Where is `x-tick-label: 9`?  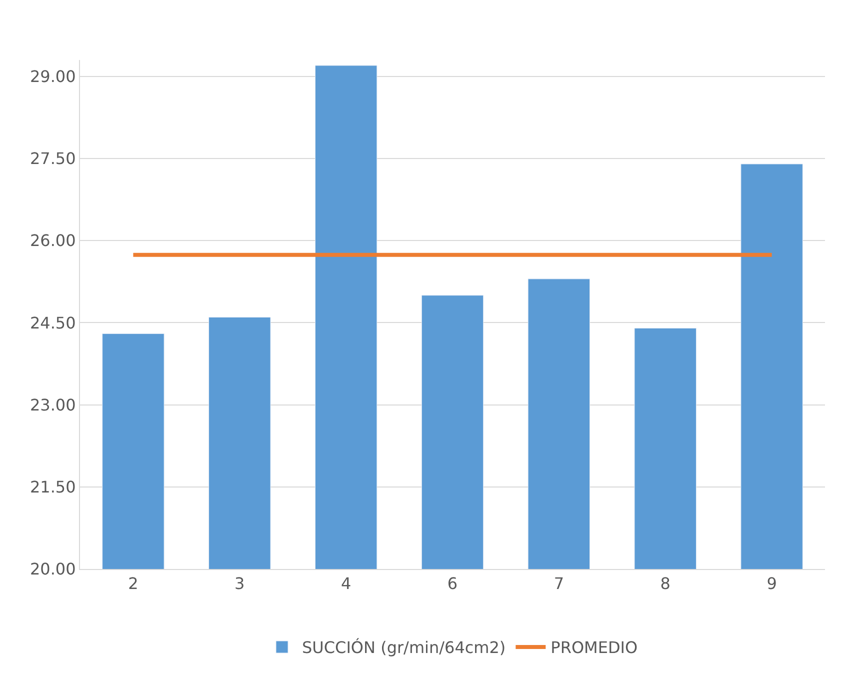
x-tick-label: 9 is located at coordinates (771, 584).